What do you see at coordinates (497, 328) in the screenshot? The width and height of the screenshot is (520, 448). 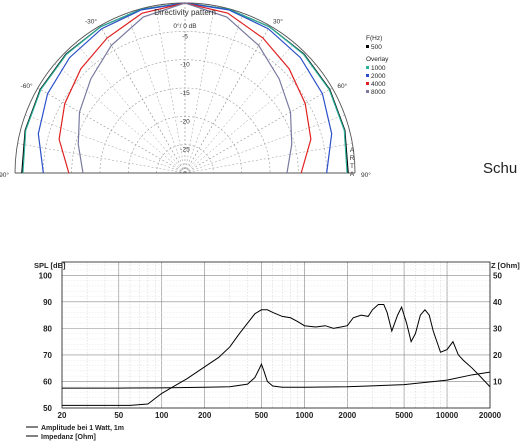 I see `spl-y2-tick-label: 30` at bounding box center [497, 328].